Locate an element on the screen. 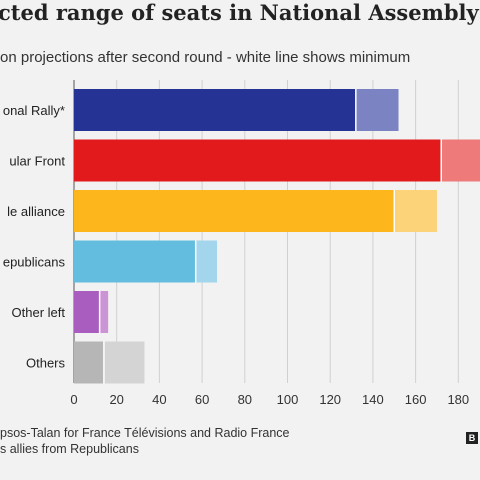 This screenshot has width=480, height=480. chart-title: cted range of seats in National Assembly is located at coordinates (239, 12).